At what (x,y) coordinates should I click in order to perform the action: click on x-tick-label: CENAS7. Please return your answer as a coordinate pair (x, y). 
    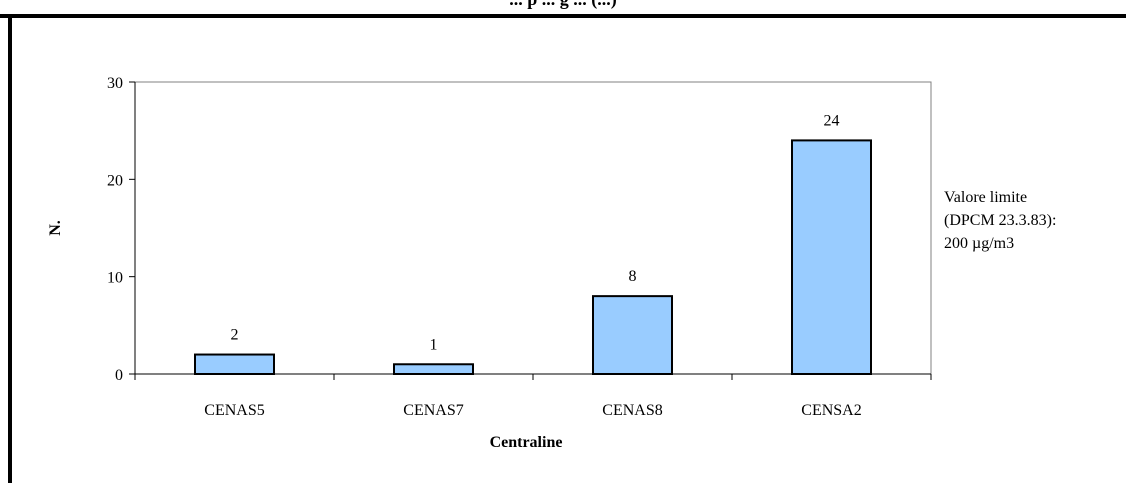
    Looking at the image, I should click on (433, 410).